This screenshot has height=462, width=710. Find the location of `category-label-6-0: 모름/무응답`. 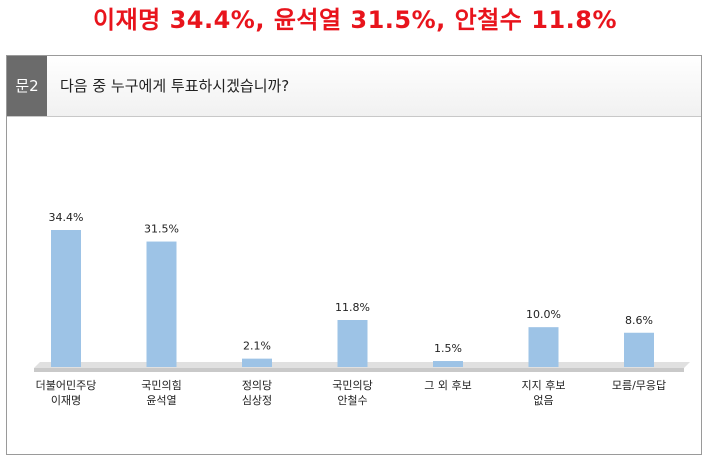

category-label-6-0: 모름/무응답 is located at coordinates (639, 385).